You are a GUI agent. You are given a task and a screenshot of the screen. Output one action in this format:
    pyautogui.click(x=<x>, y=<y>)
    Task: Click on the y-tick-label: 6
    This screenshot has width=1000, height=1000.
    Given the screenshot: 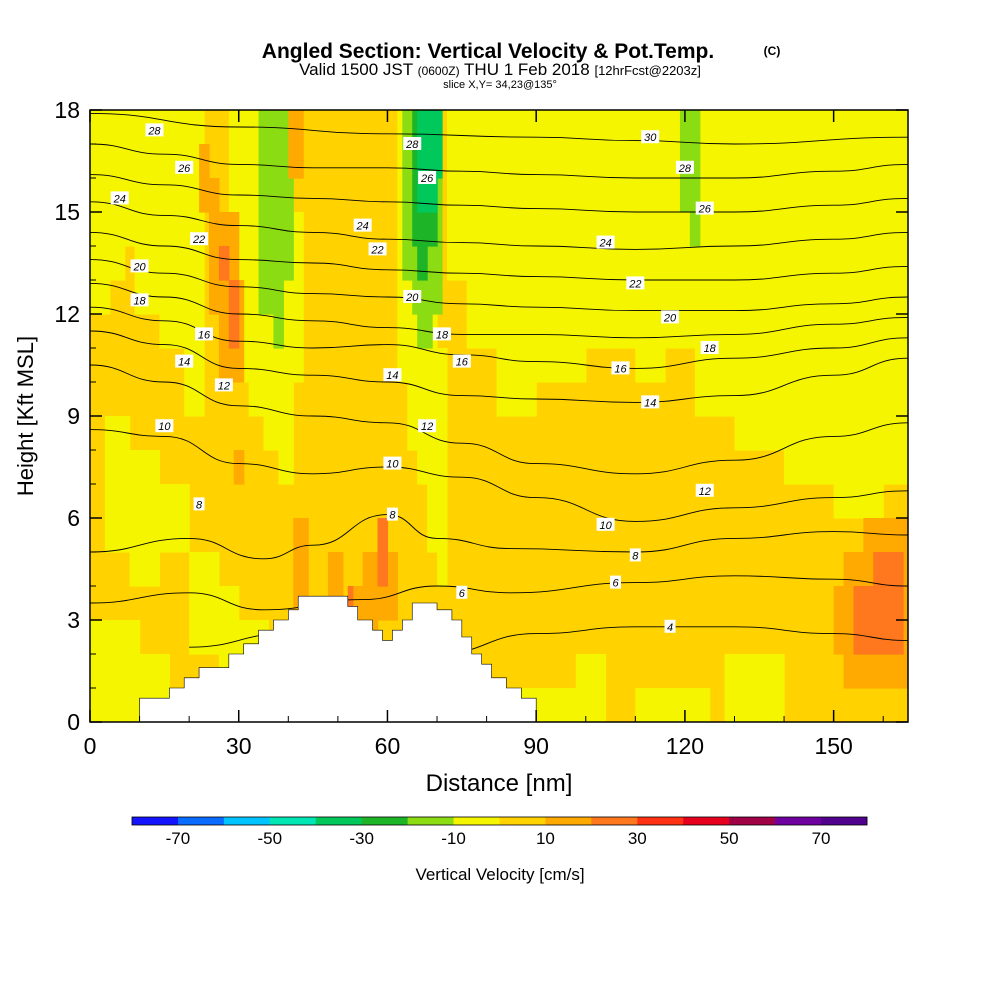 What is the action you would take?
    pyautogui.click(x=73, y=518)
    